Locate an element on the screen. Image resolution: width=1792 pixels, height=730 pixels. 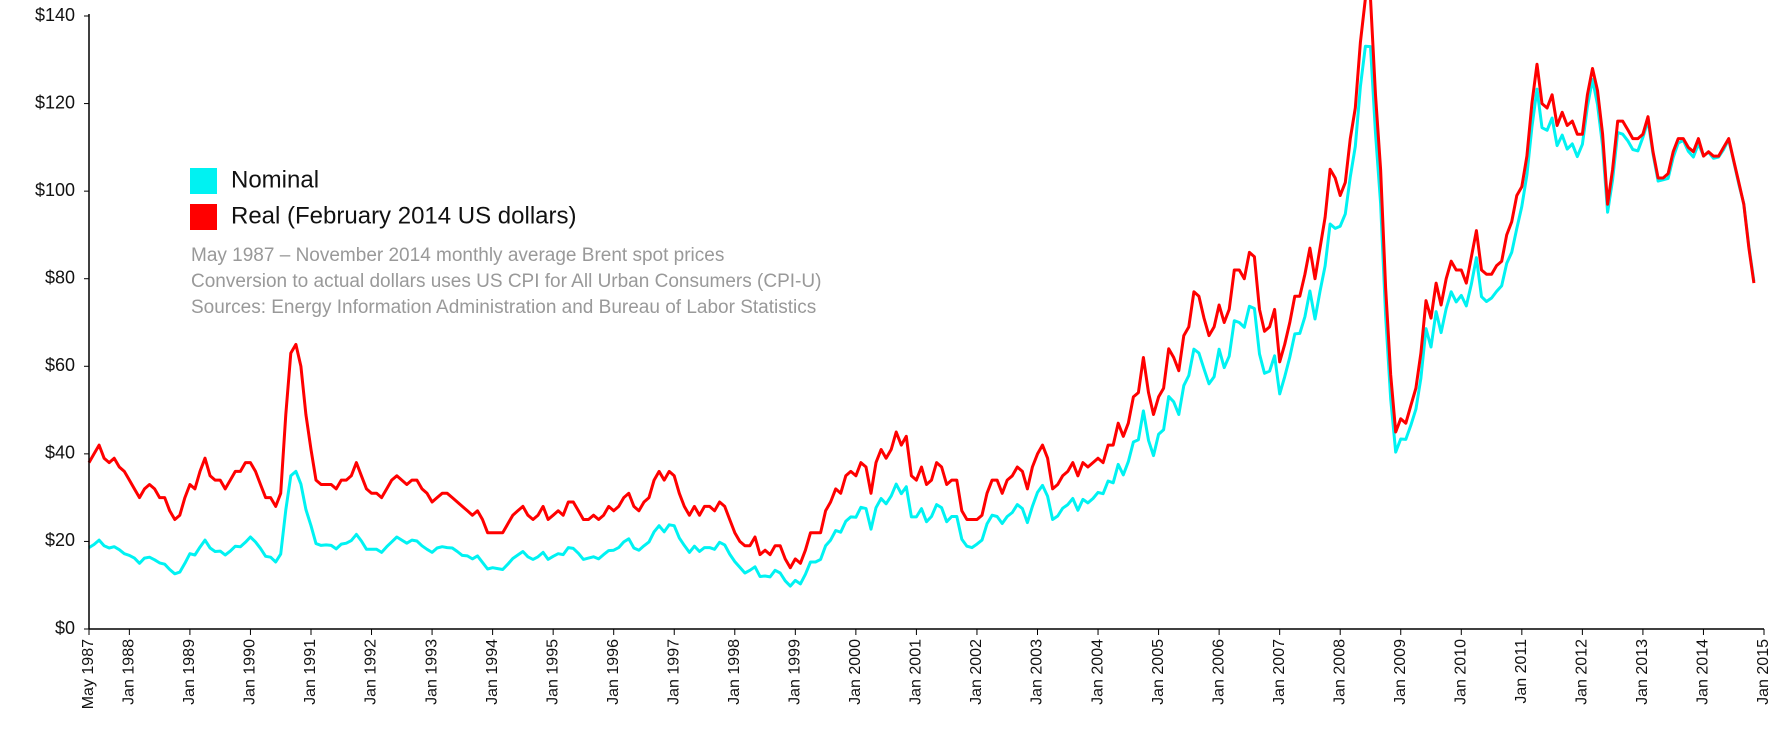
y-tick-label: $0 is located at coordinates (65, 628).